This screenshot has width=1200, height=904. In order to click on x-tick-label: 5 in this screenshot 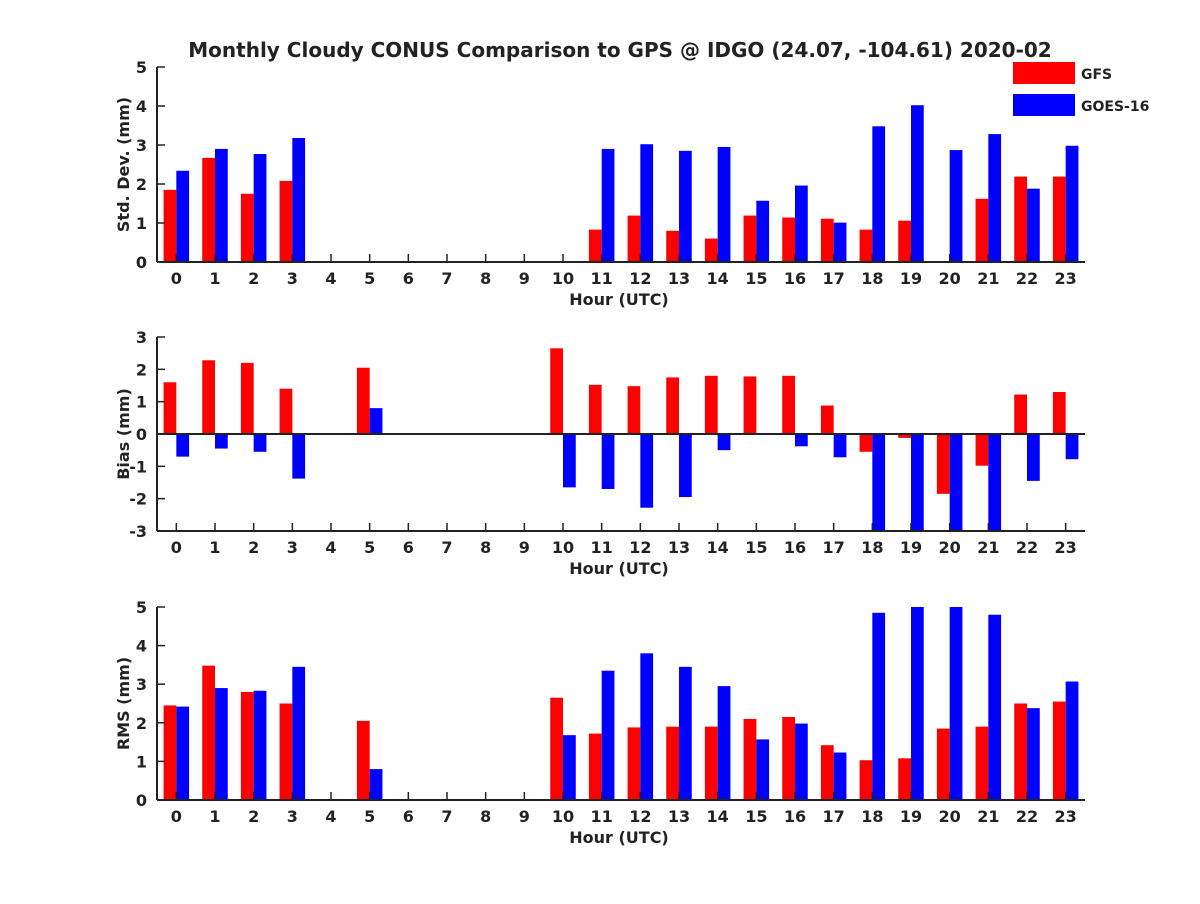, I will do `click(369, 816)`.